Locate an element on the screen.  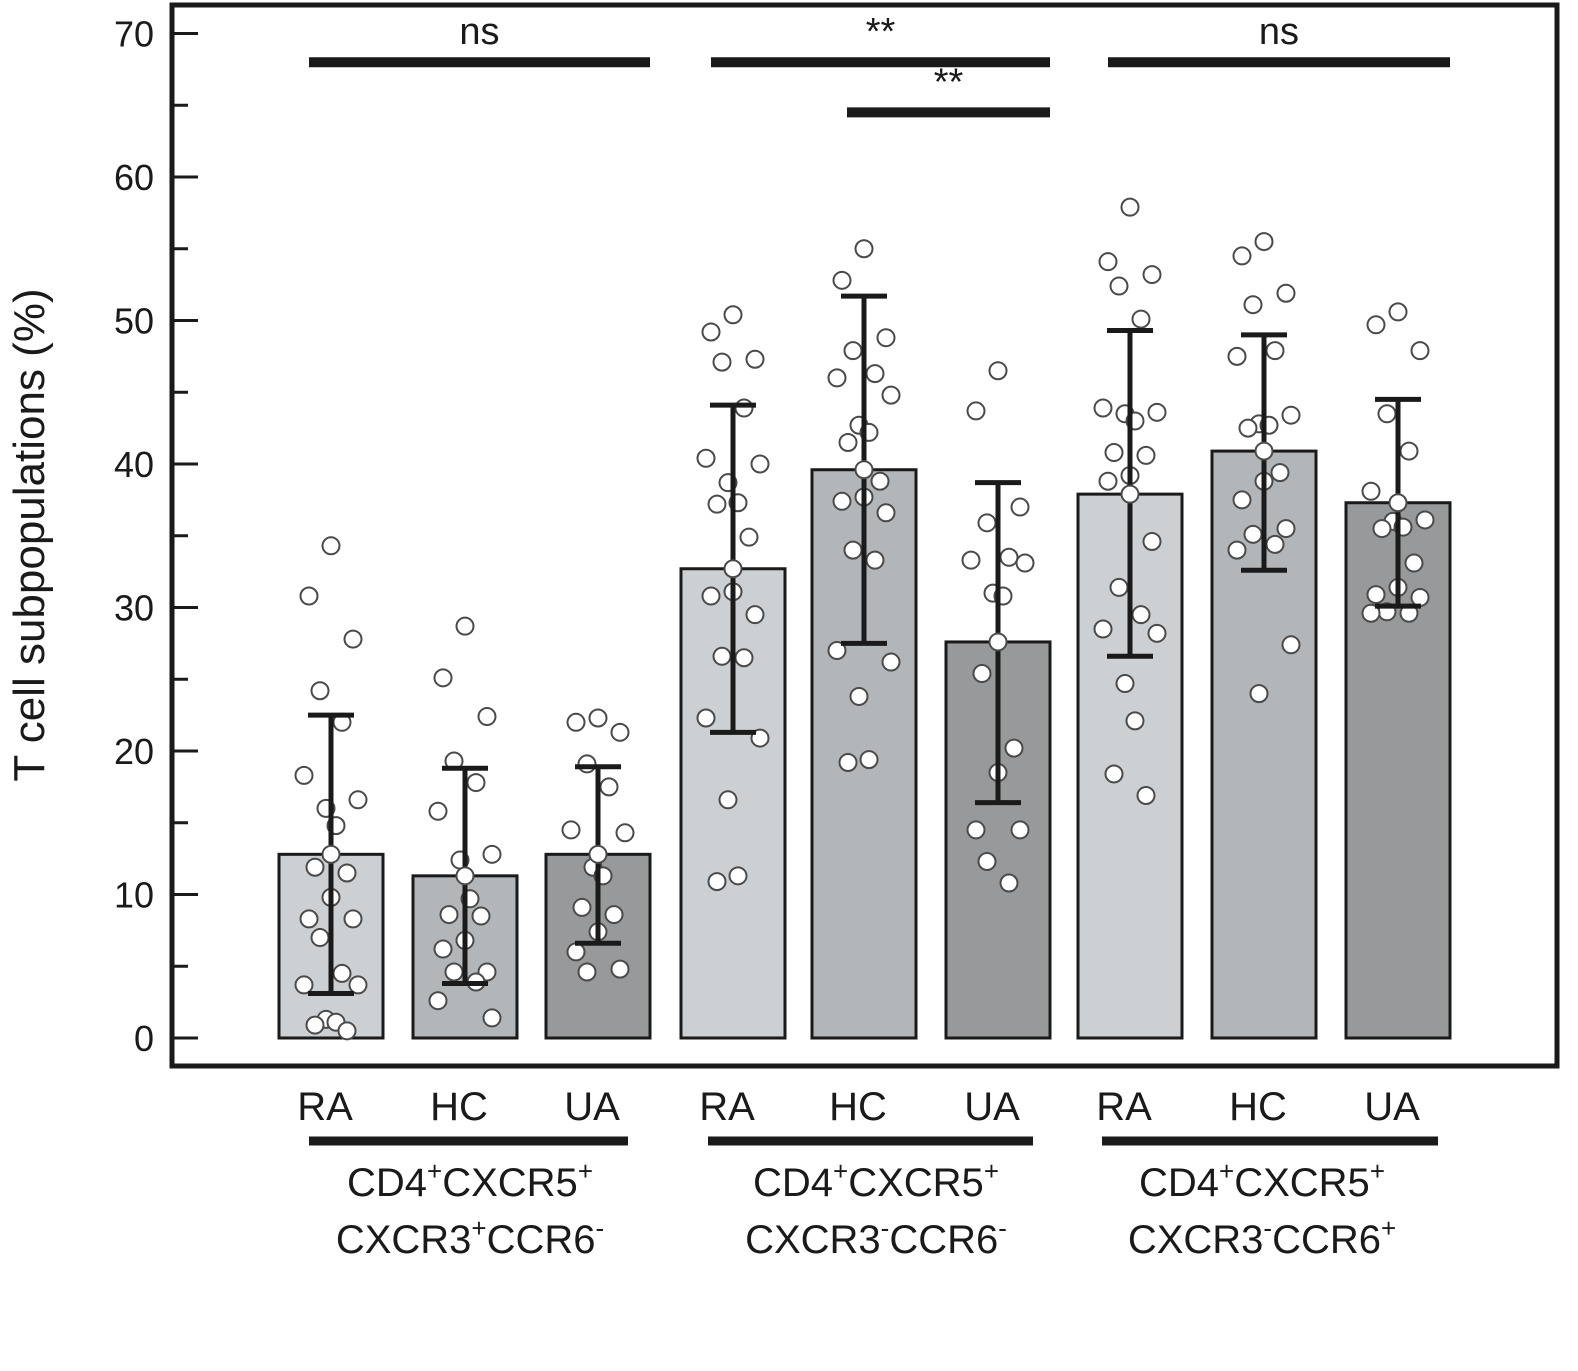
y-tick-label: 0 is located at coordinates (144, 1038).